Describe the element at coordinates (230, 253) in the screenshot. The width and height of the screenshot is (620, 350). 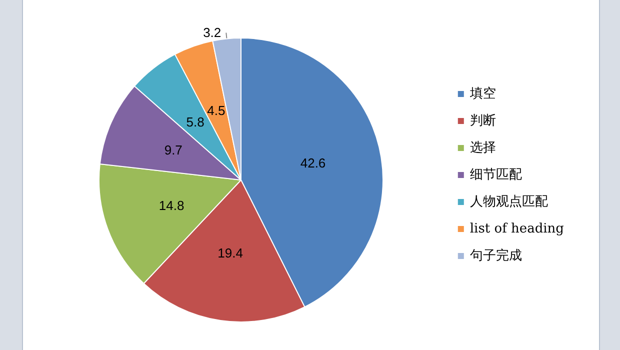
I see `data-label: 19.4` at that location.